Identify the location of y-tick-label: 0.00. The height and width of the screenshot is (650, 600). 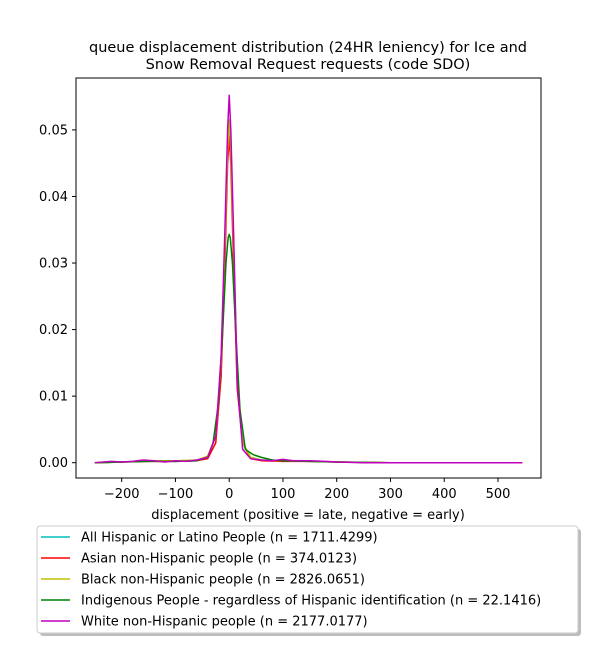
(53, 463).